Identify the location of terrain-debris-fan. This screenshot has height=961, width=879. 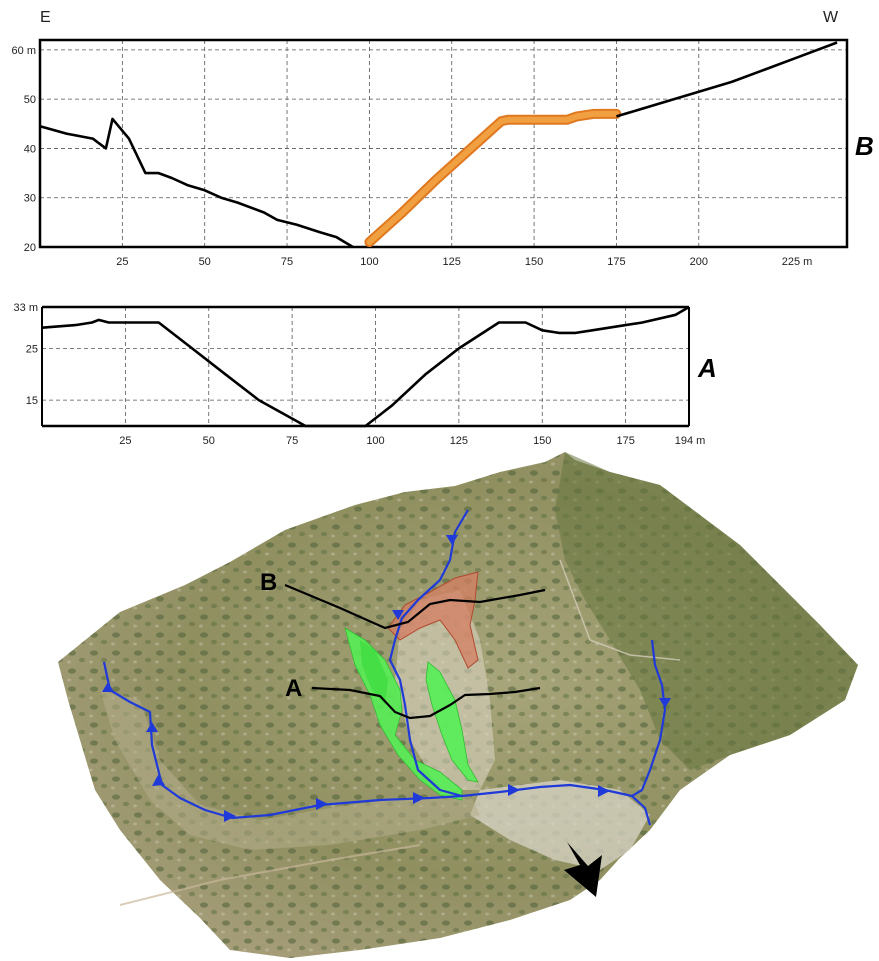
(560, 825).